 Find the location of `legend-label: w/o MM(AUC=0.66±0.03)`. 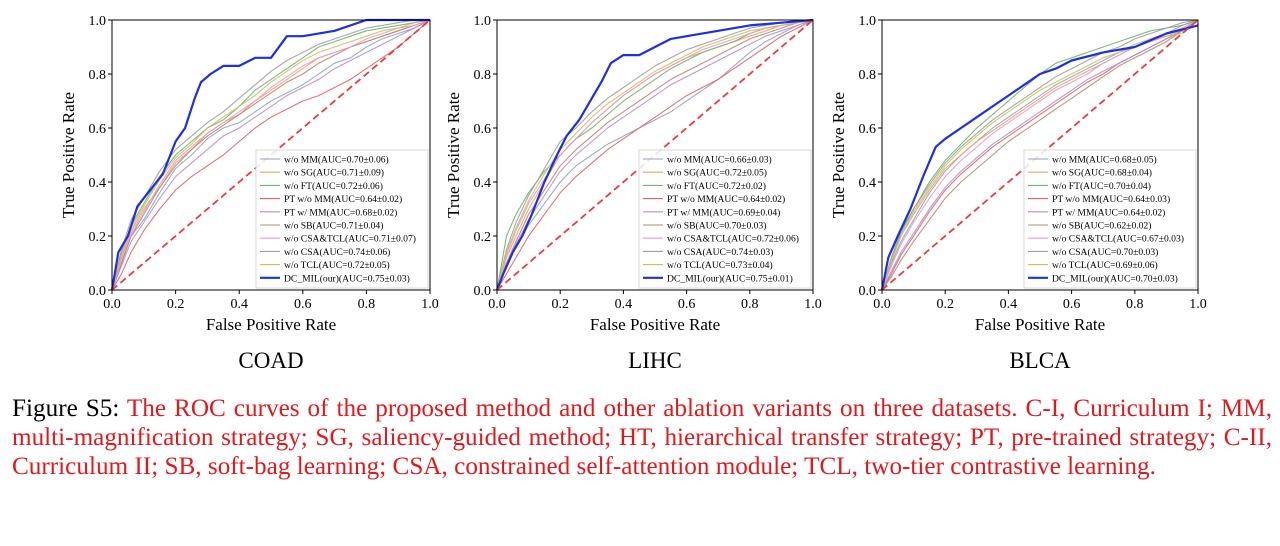

legend-label: w/o MM(AUC=0.66±0.03) is located at coordinates (719, 160).